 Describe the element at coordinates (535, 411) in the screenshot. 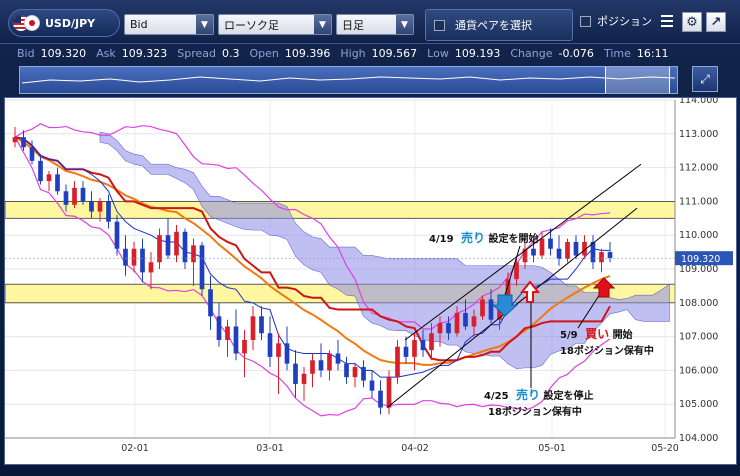

I see `annotation-sell-stop-positions: 18ポジション保有中` at that location.